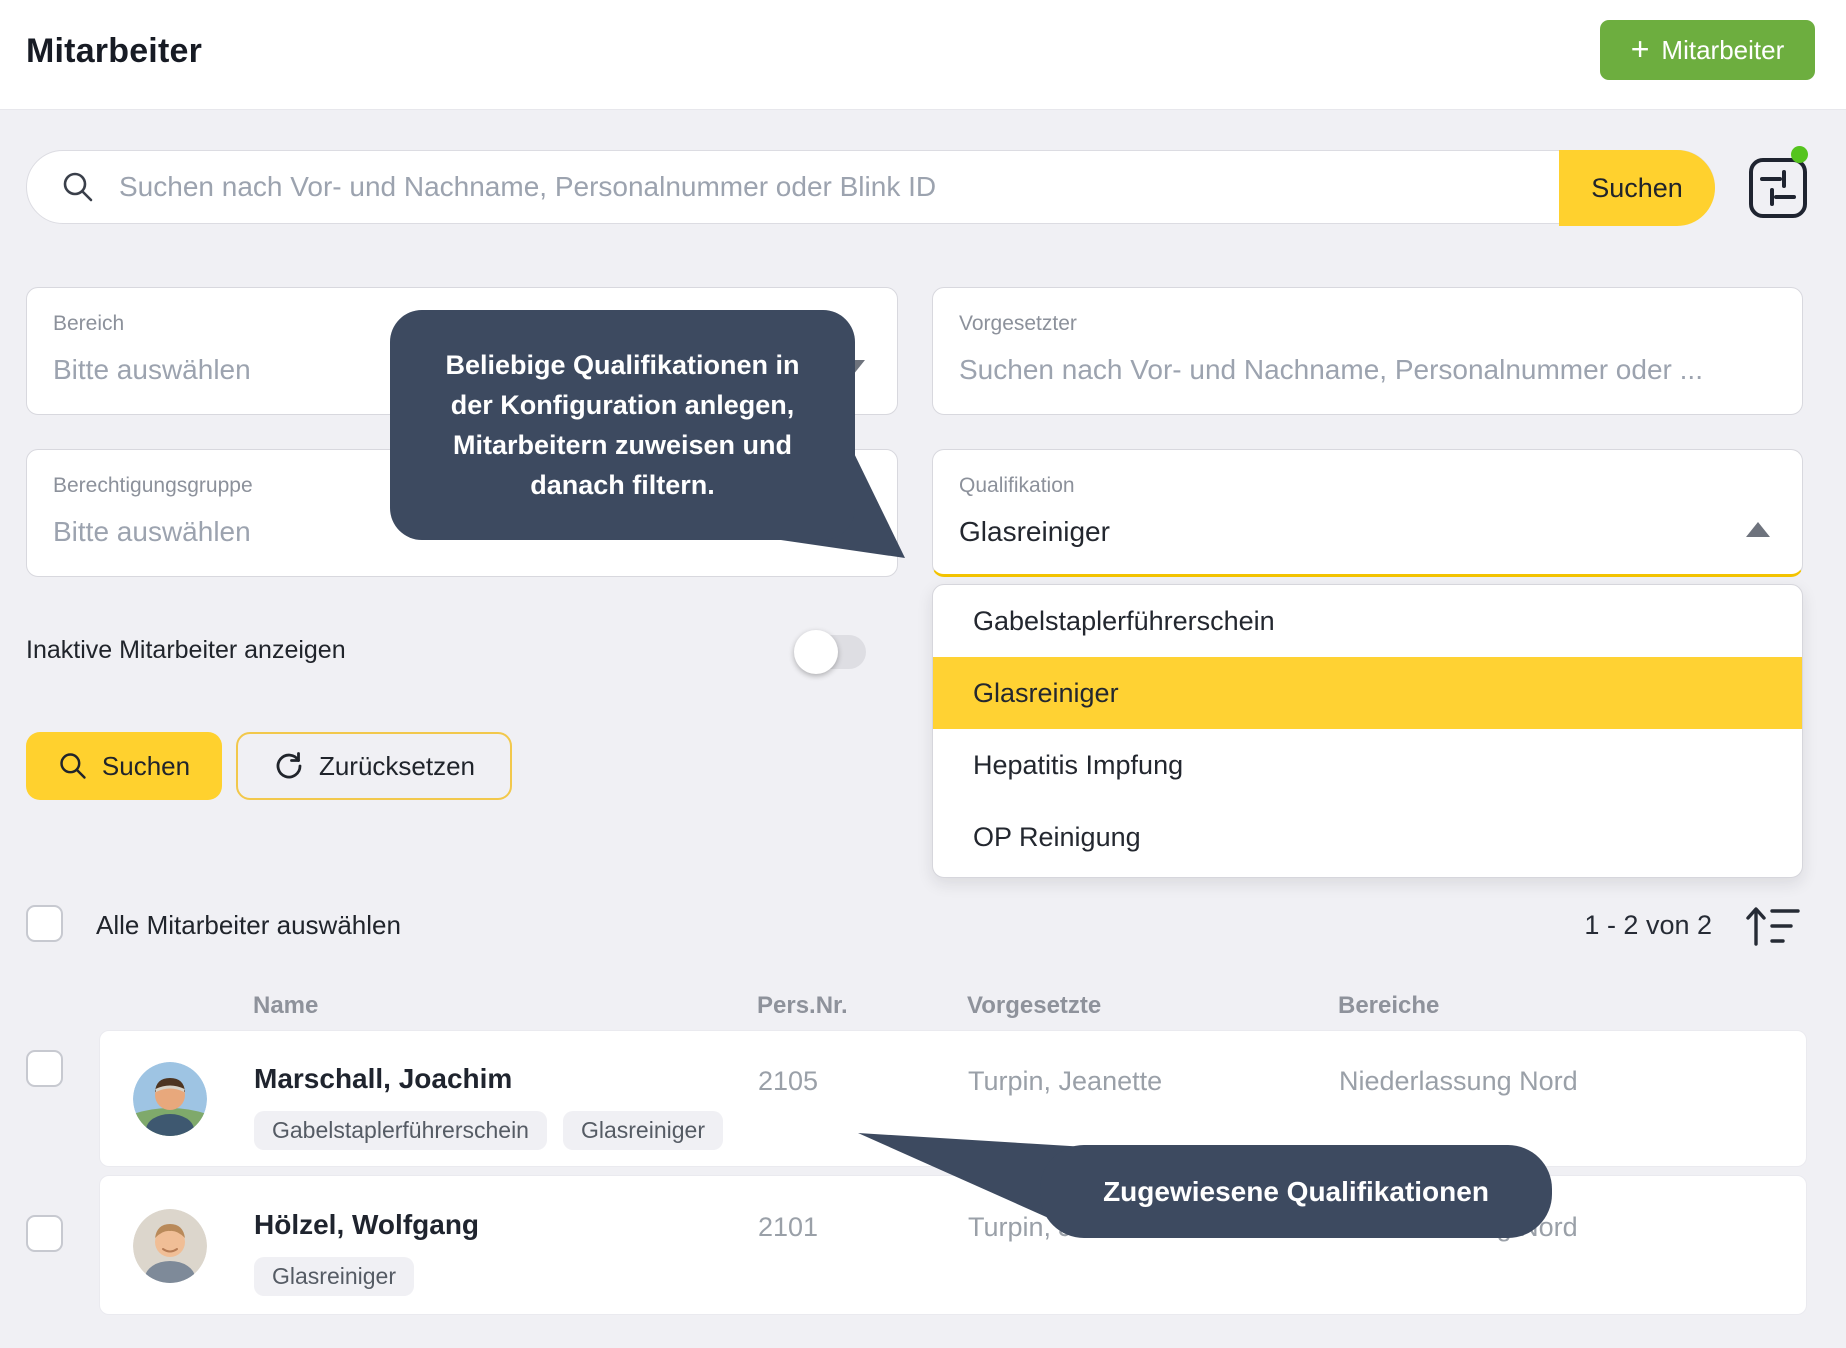 The width and height of the screenshot is (1846, 1348). What do you see at coordinates (152, 369) in the screenshot?
I see `bereich-placeholder: Bitte auswählen` at bounding box center [152, 369].